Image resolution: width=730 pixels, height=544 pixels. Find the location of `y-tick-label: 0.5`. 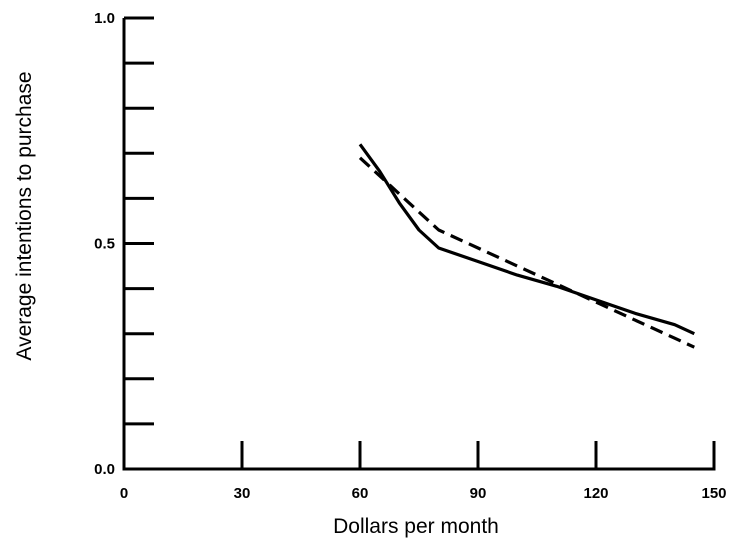

y-tick-label: 0.5 is located at coordinates (104, 244).